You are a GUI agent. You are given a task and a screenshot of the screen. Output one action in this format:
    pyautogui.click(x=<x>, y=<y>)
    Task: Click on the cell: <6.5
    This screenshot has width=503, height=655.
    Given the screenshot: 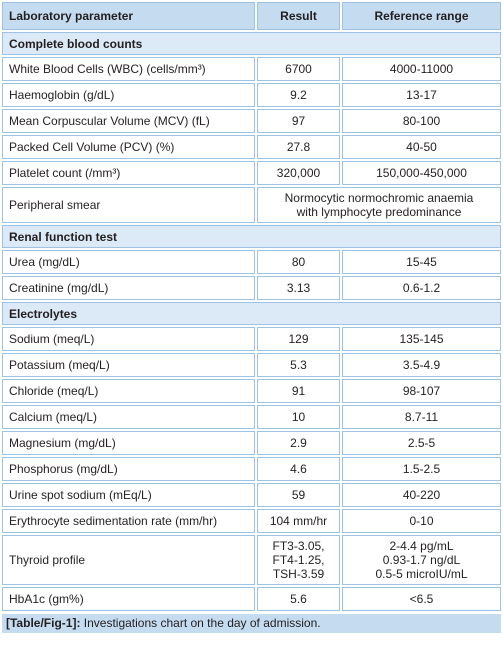 What is the action you would take?
    pyautogui.click(x=421, y=599)
    